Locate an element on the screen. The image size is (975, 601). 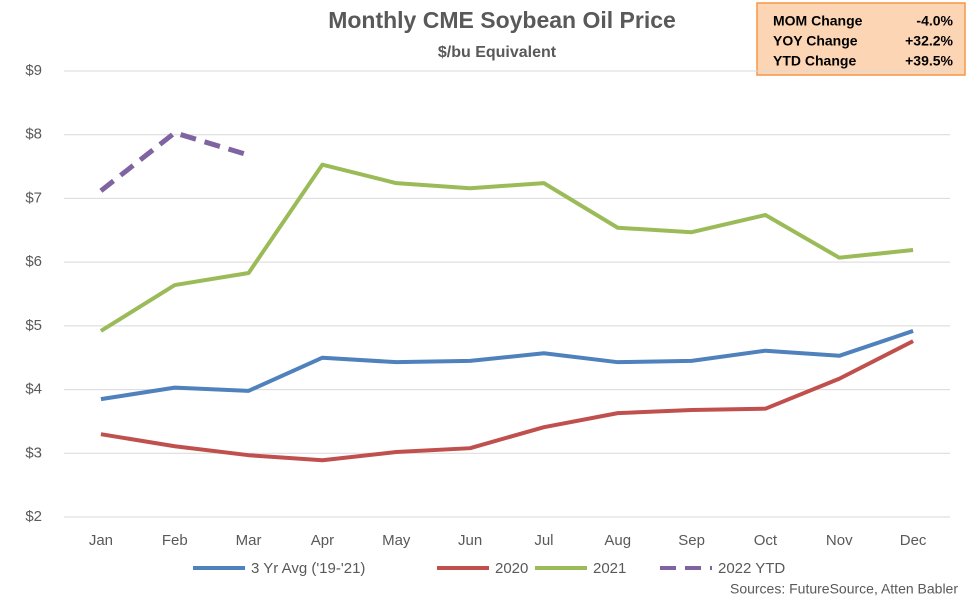
info-label: YOY Change is located at coordinates (815, 41).